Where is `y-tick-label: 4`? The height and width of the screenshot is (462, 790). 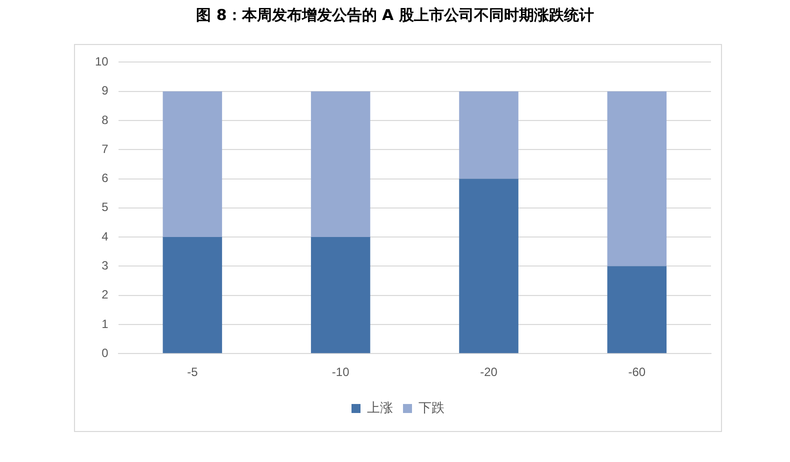
y-tick-label: 4 is located at coordinates (105, 236).